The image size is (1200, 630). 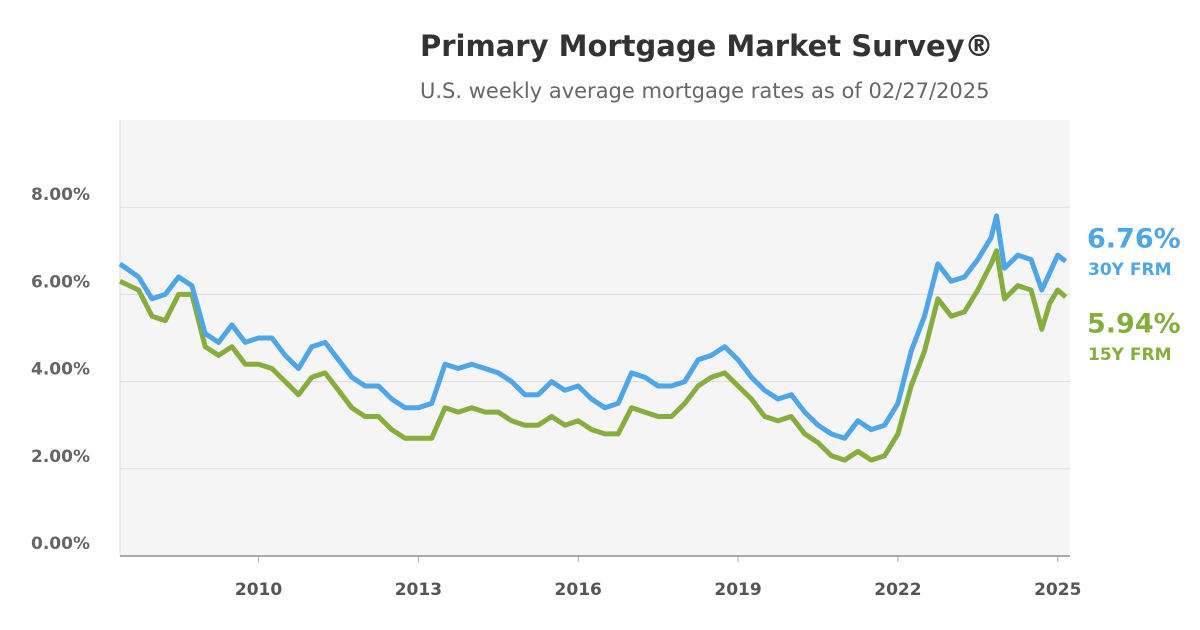 I want to click on end-value-label: 6.76%, so click(x=1134, y=239).